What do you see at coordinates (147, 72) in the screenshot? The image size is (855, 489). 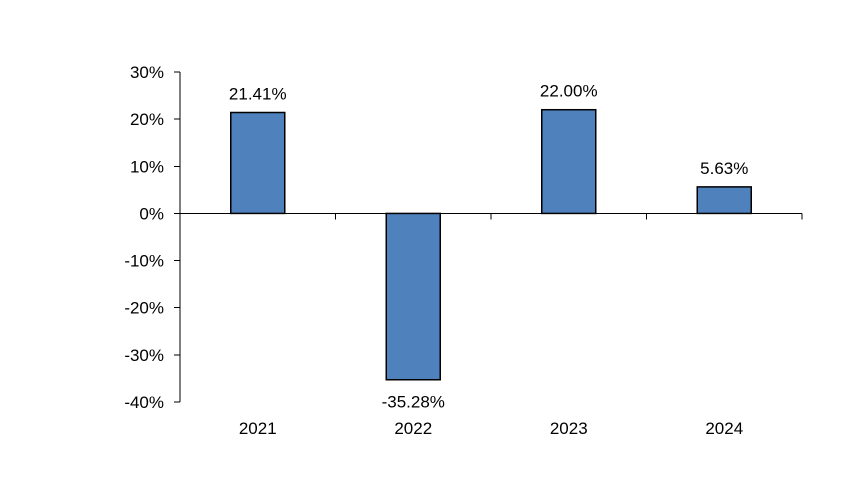 I see `y-tick-label: 30%` at bounding box center [147, 72].